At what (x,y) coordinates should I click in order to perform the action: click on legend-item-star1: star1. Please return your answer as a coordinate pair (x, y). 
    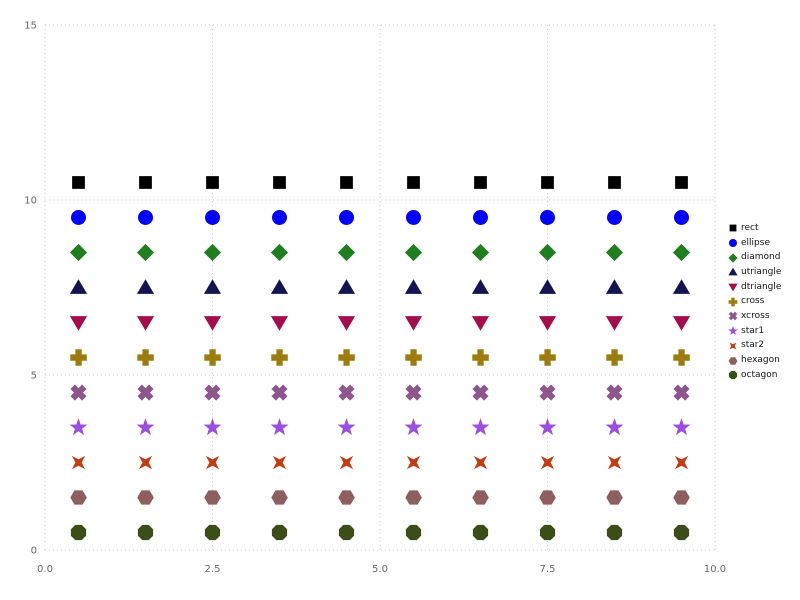
    Looking at the image, I should click on (754, 331).